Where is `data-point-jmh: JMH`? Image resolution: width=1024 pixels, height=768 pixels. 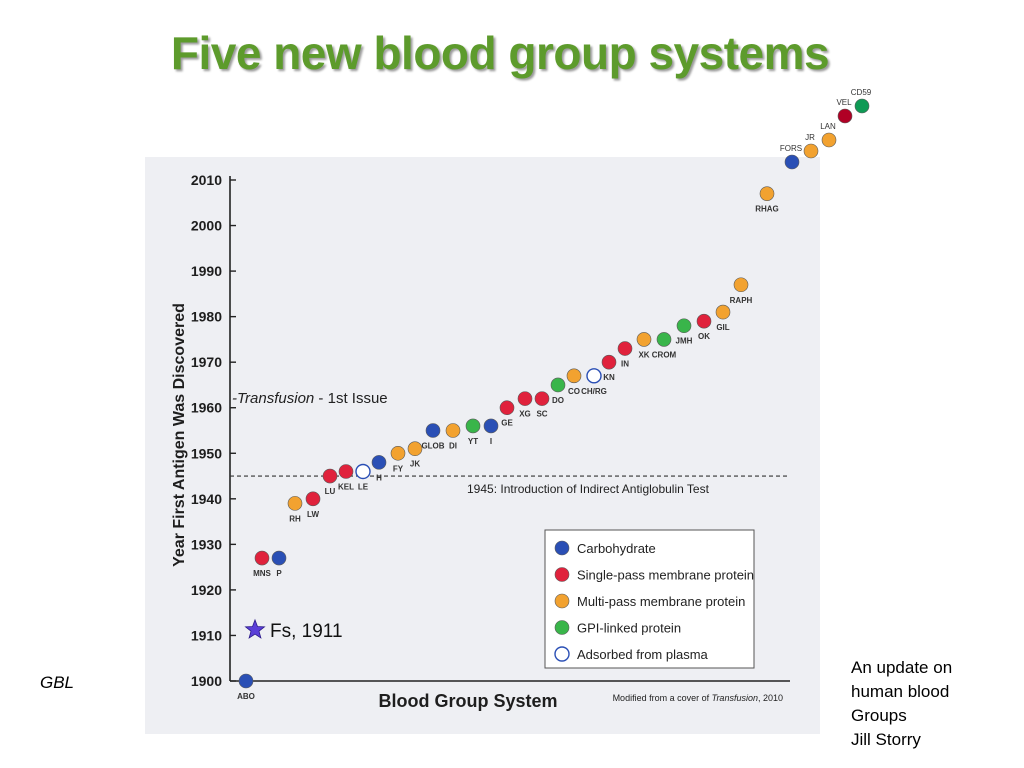
data-point-jmh: JMH is located at coordinates (684, 332).